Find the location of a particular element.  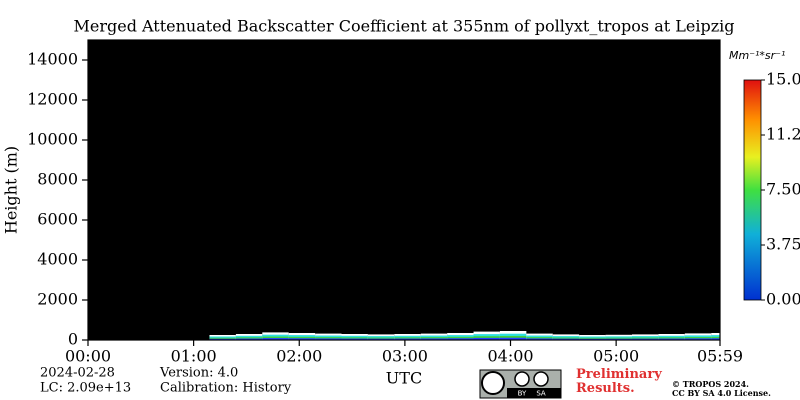

preliminary: Preliminary Results. is located at coordinates (619, 382).